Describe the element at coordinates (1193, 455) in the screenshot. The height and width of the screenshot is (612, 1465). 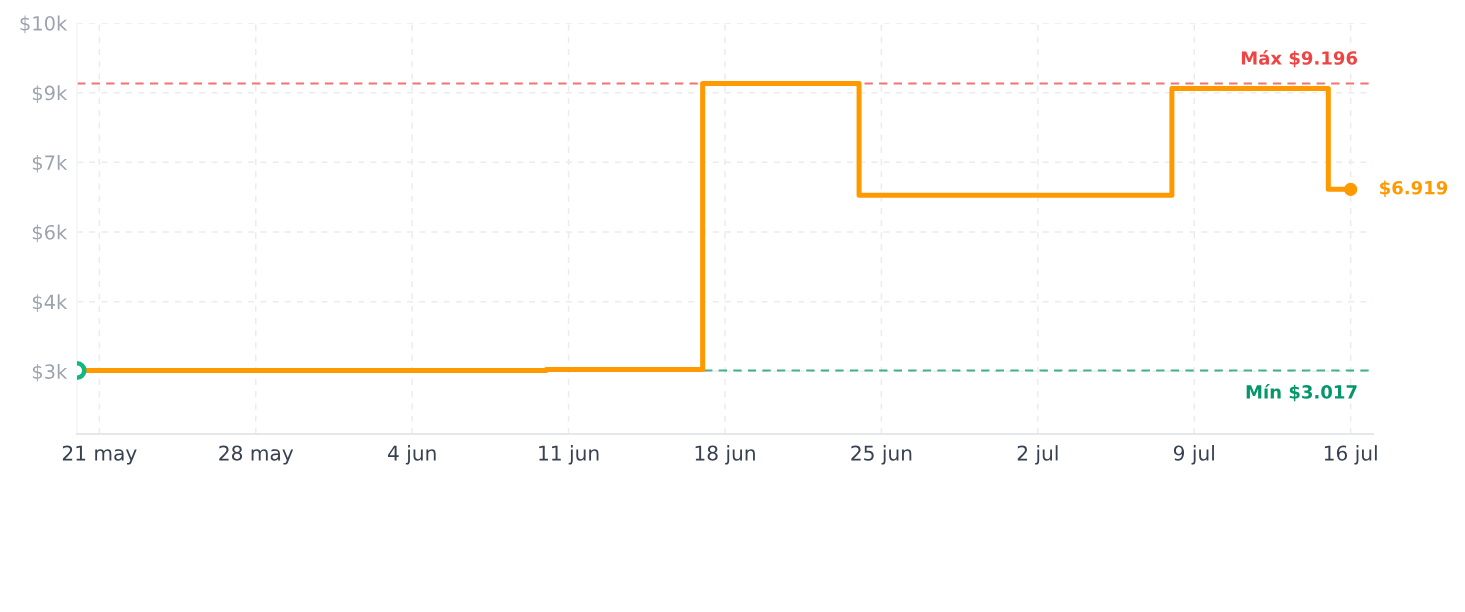
I see `x-tick-label: 9 jul` at that location.